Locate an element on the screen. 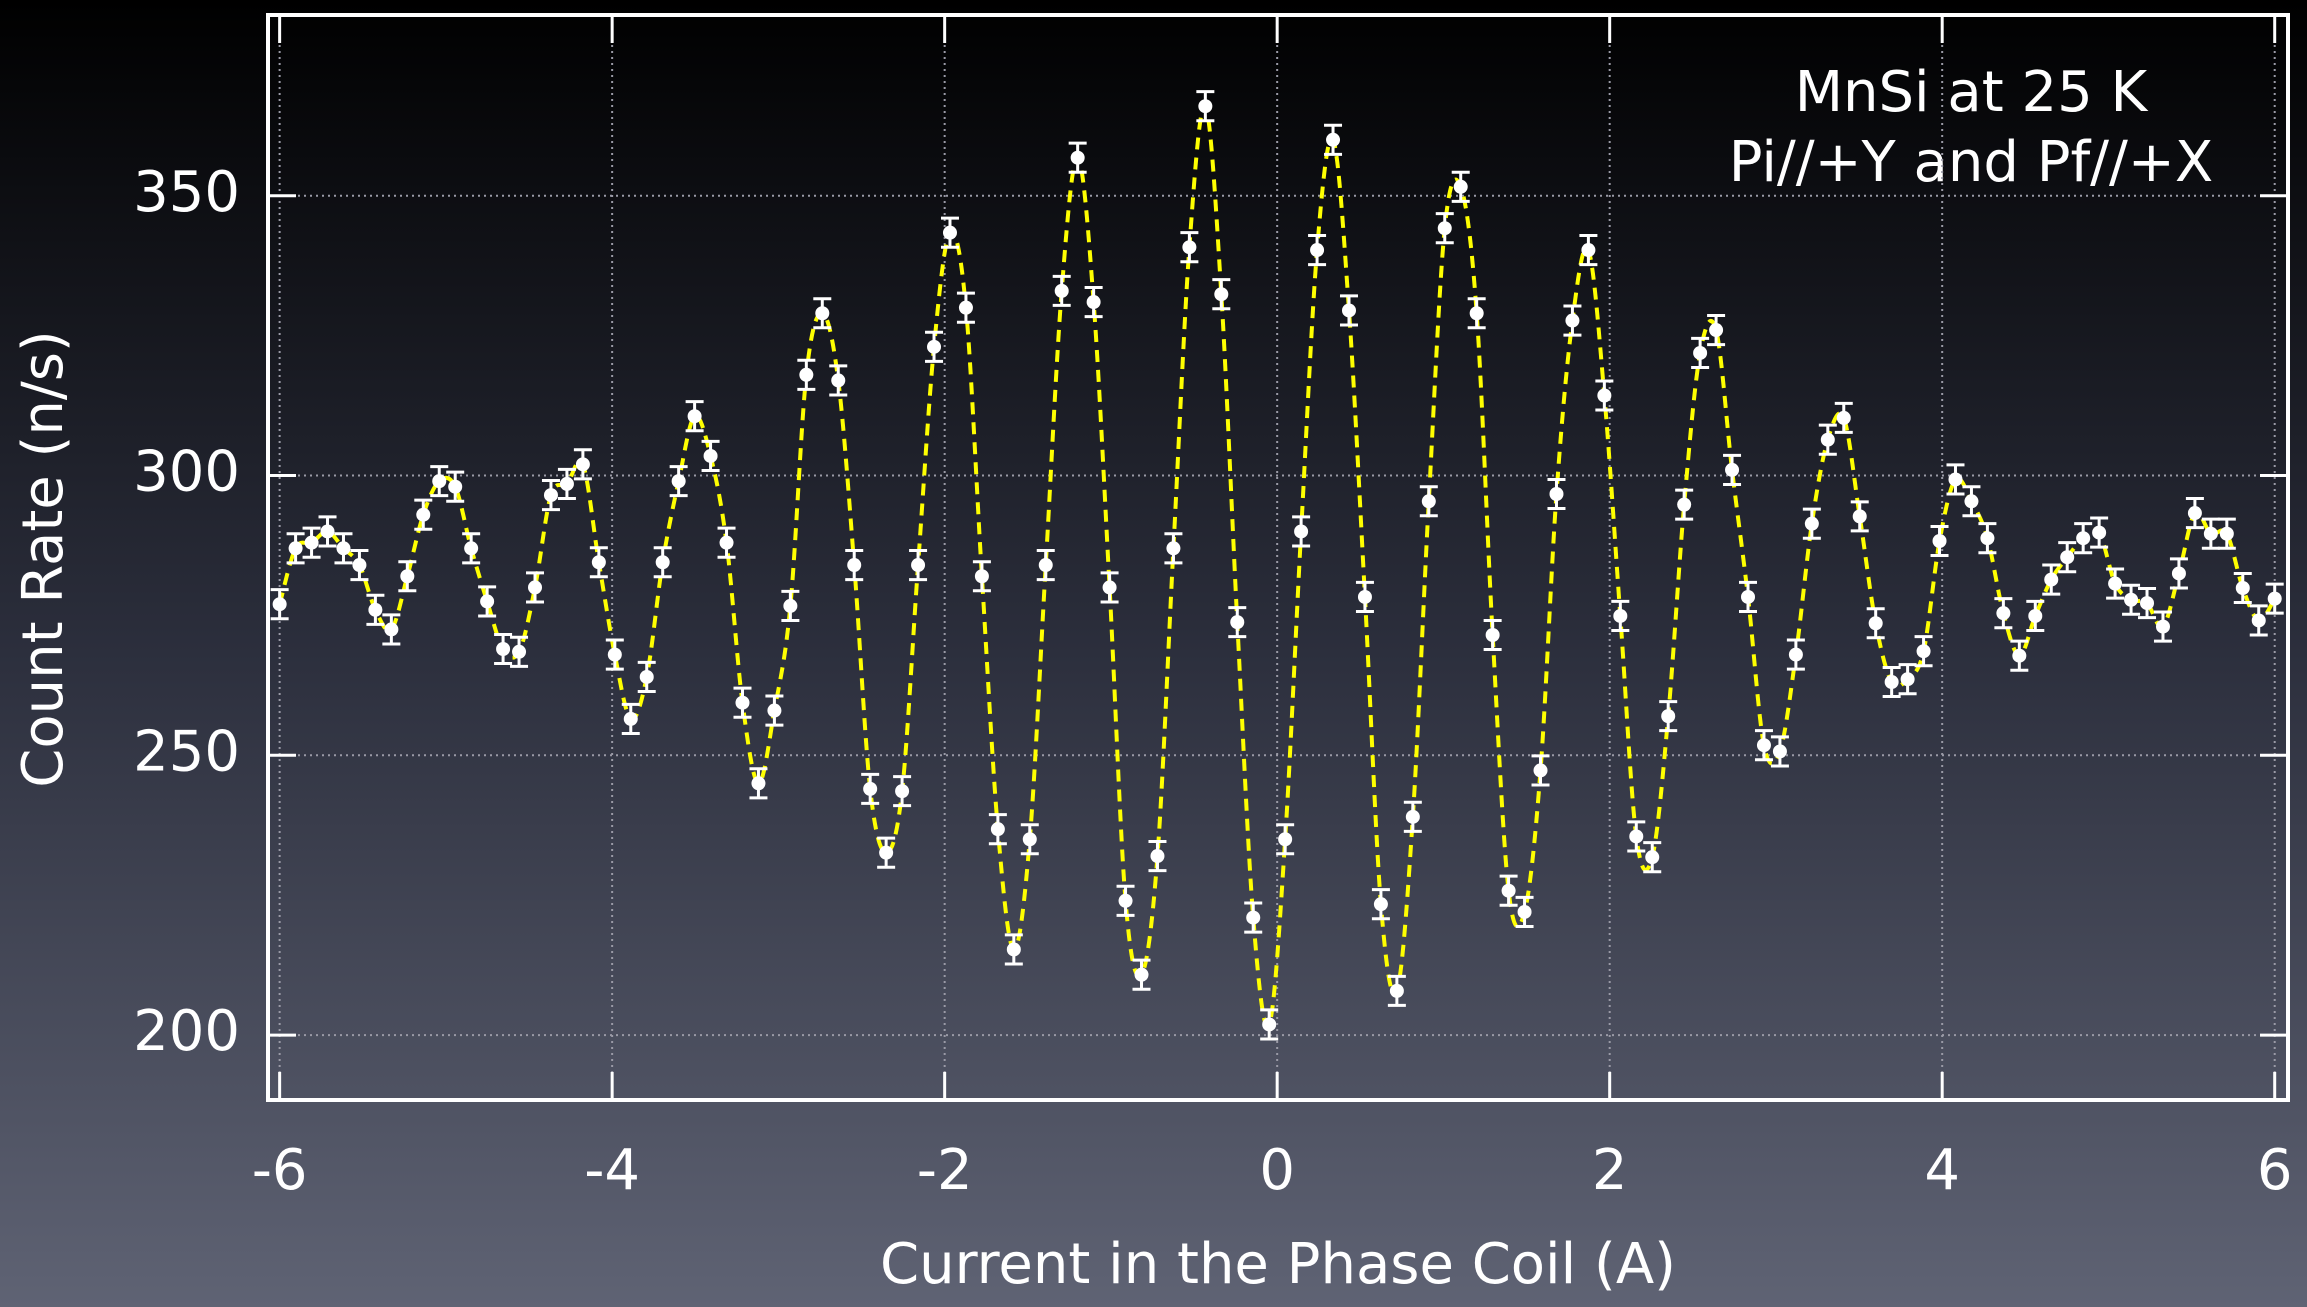 This screenshot has height=1307, width=2307. x-tick-label: 0 is located at coordinates (1277, 1170).